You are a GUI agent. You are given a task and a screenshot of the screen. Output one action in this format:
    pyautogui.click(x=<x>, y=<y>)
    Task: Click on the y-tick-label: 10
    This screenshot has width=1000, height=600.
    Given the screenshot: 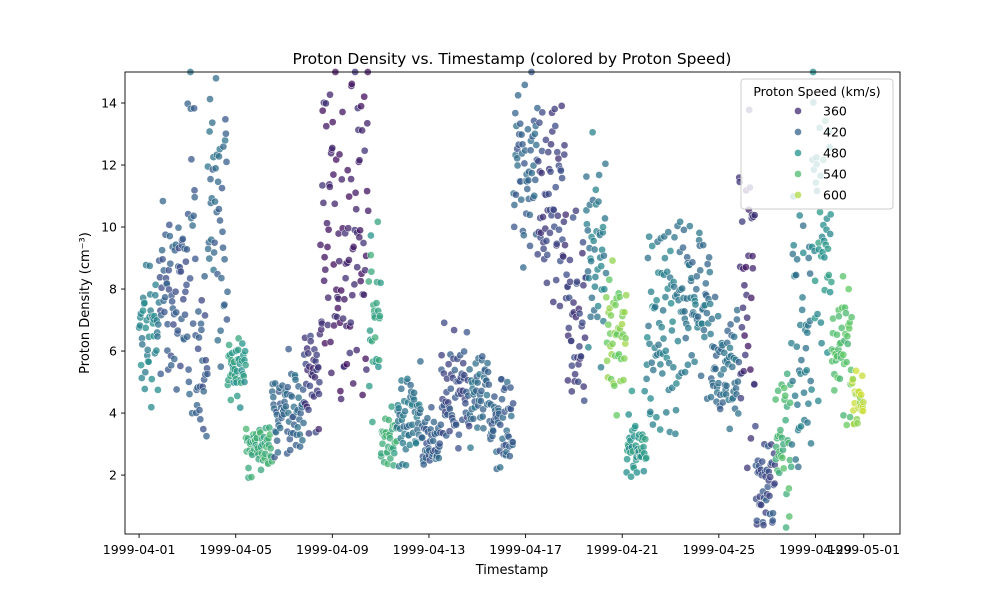 What is the action you would take?
    pyautogui.click(x=109, y=227)
    